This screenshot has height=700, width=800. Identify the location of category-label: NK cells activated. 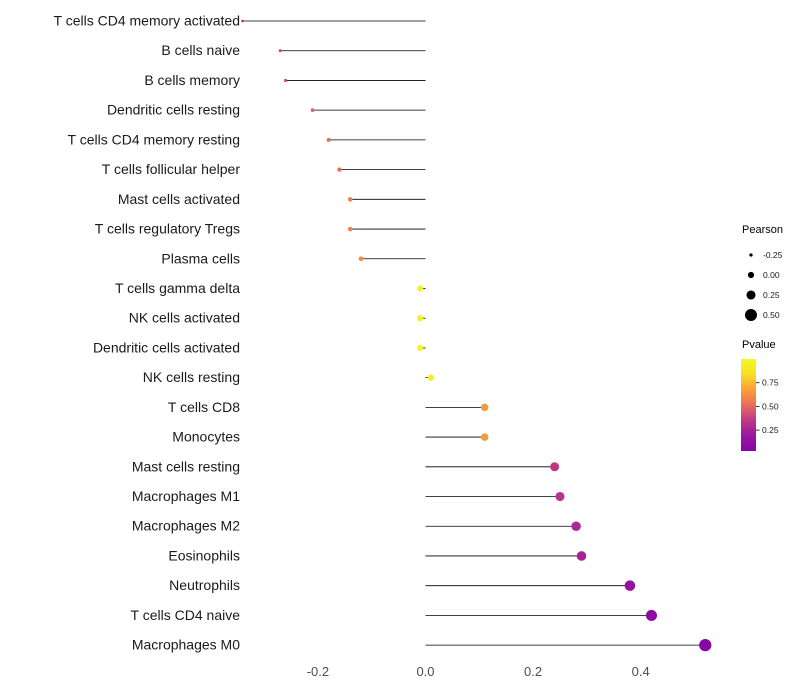
(184, 318).